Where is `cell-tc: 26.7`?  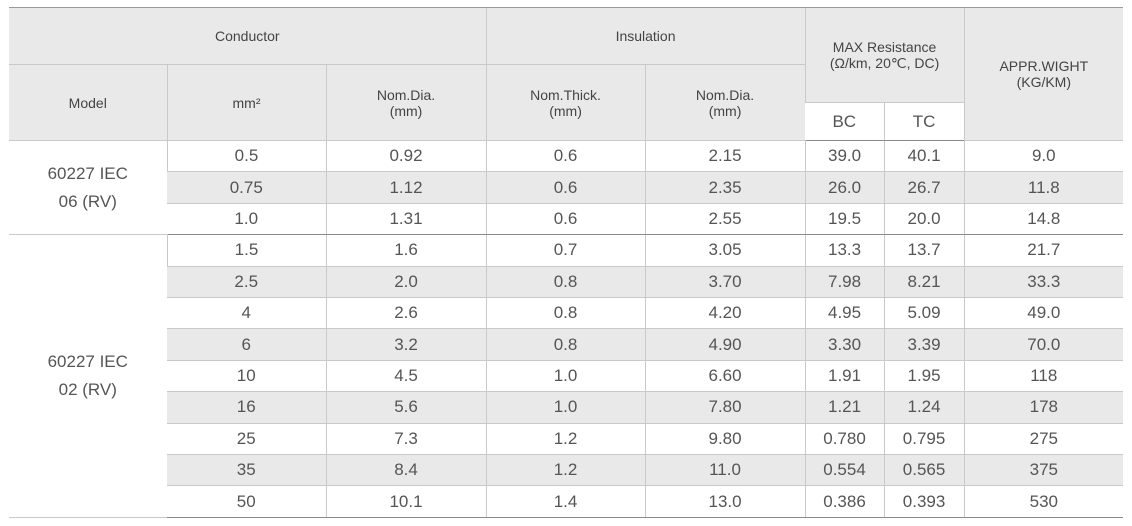 cell-tc: 26.7 is located at coordinates (924, 187).